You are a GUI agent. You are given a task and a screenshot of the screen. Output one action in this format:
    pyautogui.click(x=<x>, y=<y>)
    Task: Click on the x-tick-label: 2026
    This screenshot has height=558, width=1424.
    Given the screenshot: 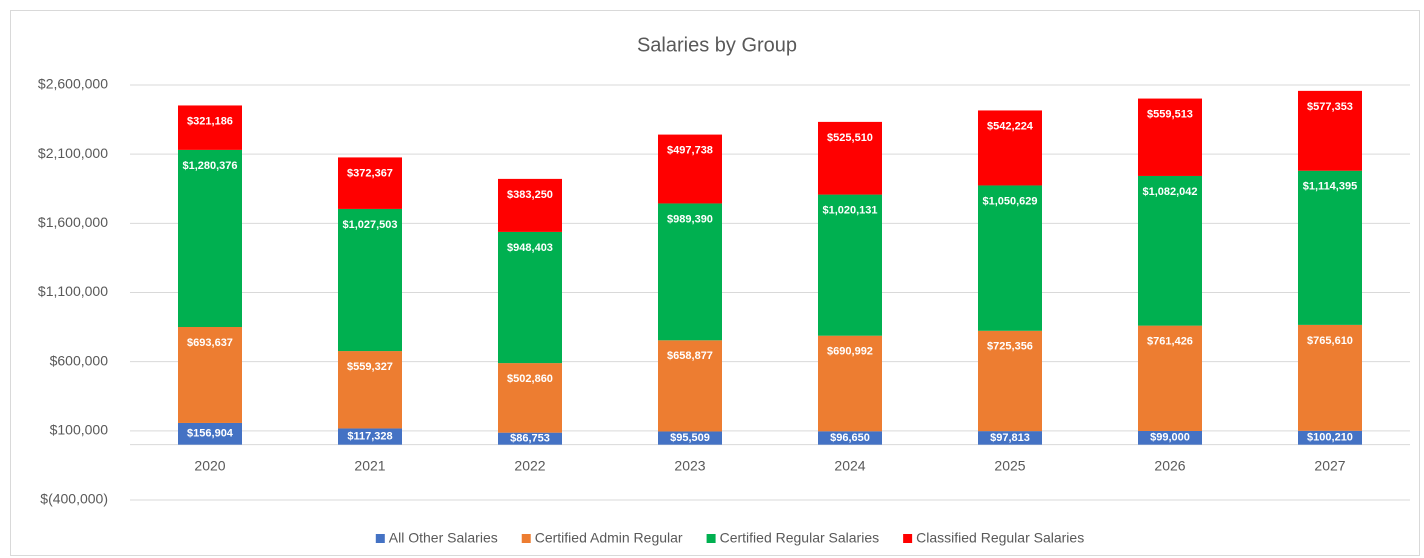 What is the action you would take?
    pyautogui.click(x=1169, y=465)
    